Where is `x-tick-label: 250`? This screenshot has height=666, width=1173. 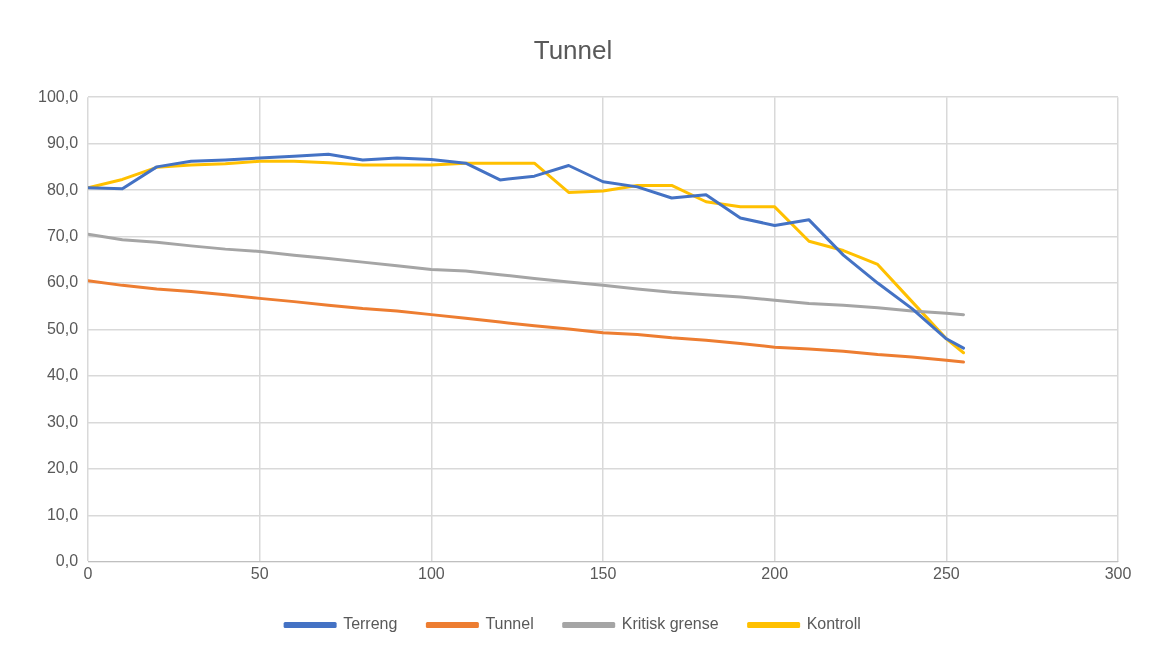
x-tick-label: 250 is located at coordinates (946, 573).